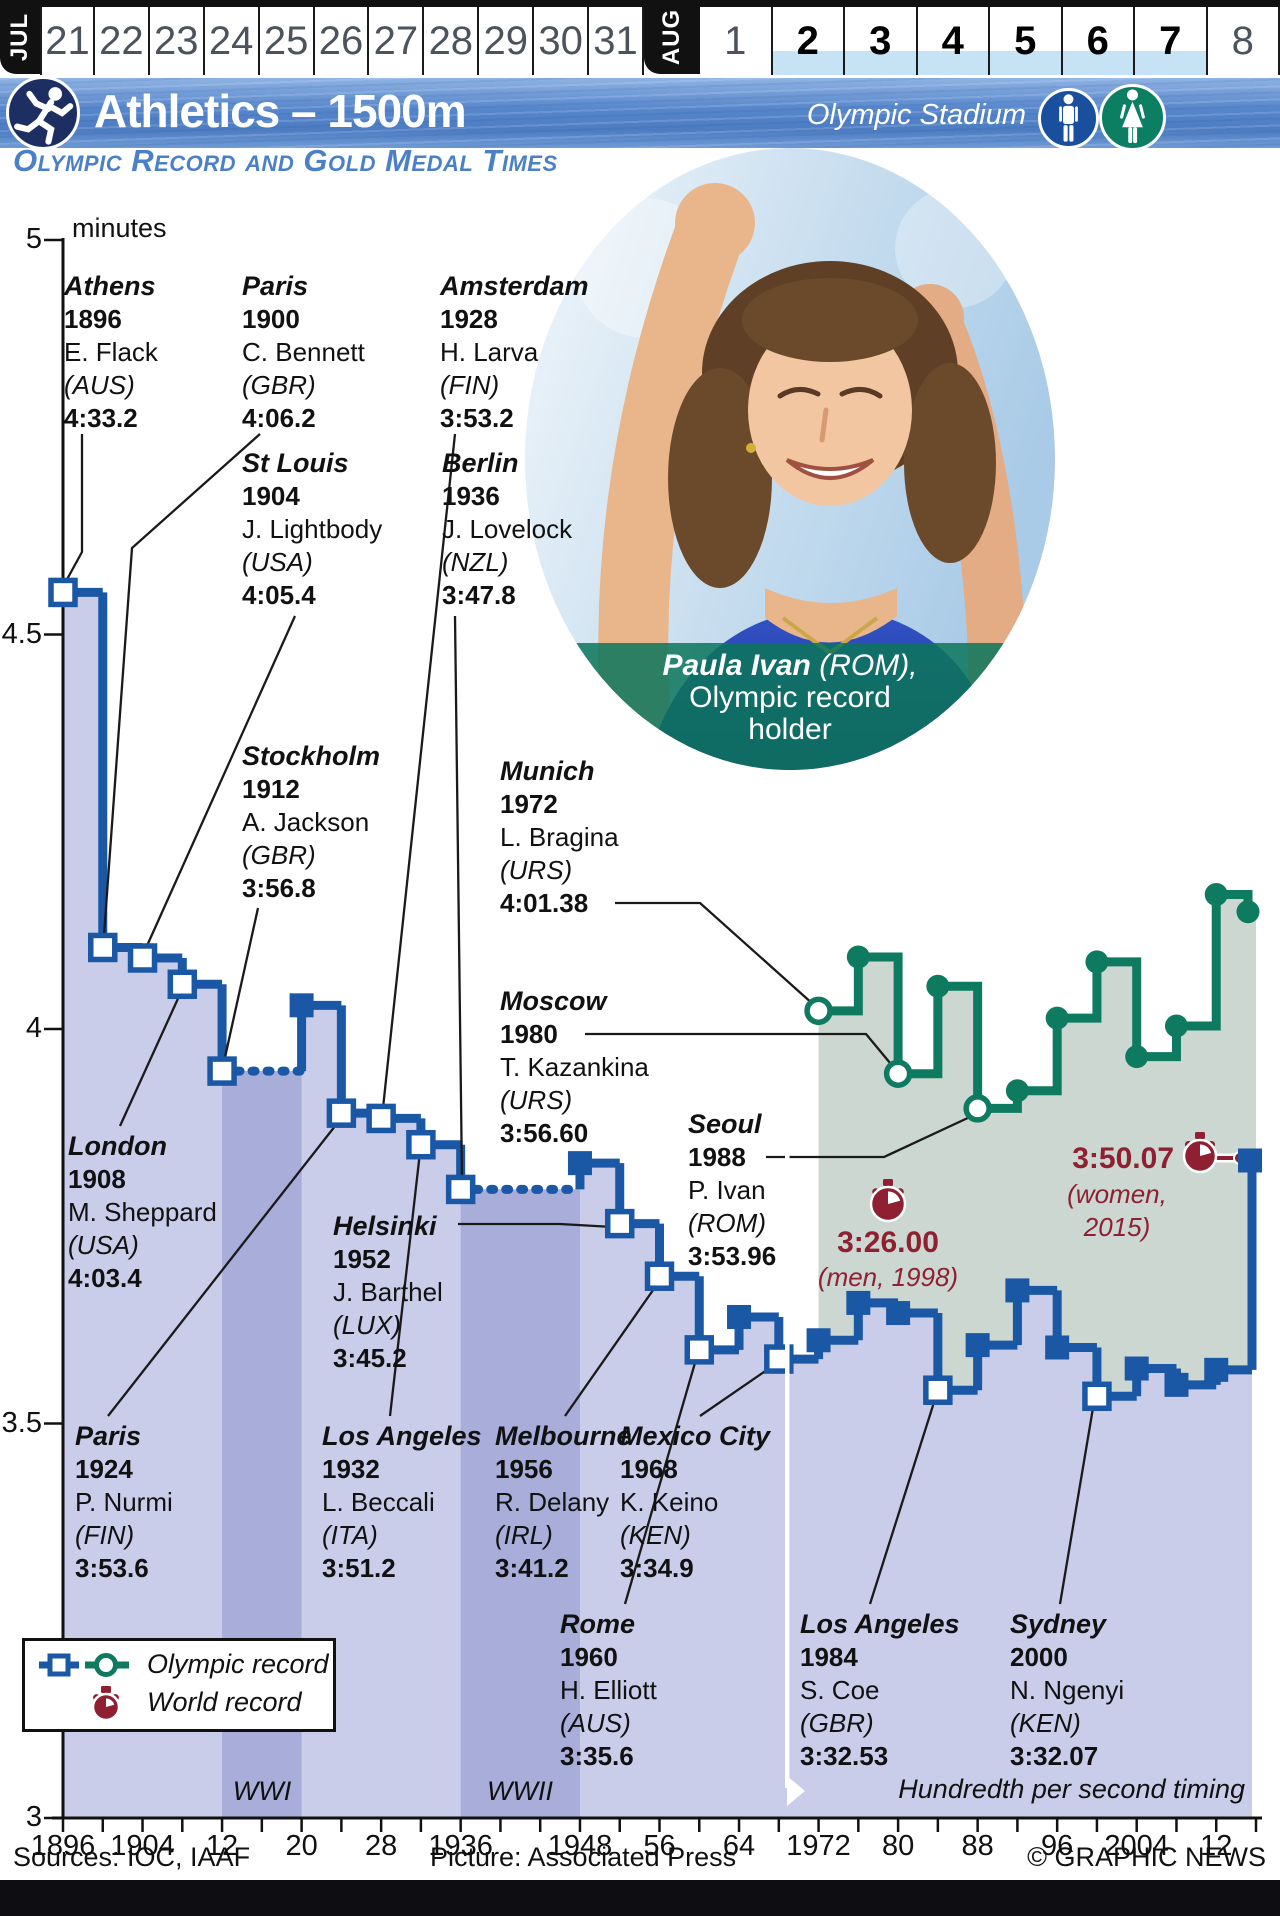 The image size is (1280, 1916). What do you see at coordinates (179, 1685) in the screenshot?
I see `legend: Olympic record World record` at bounding box center [179, 1685].